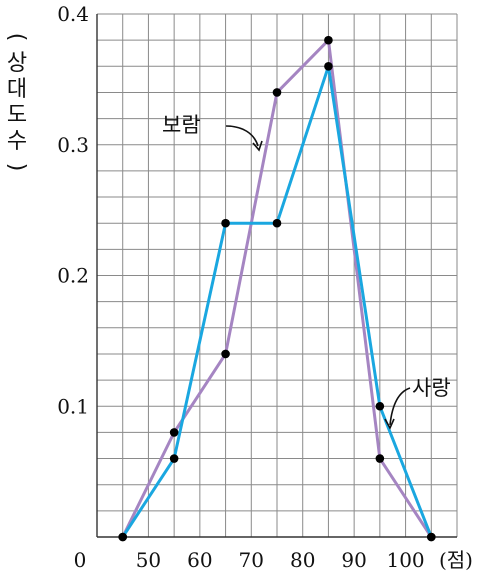 Image resolution: width=478 pixels, height=578 pixels. What do you see at coordinates (242, 136) in the screenshot?
I see `boram-callout-arrow` at bounding box center [242, 136].